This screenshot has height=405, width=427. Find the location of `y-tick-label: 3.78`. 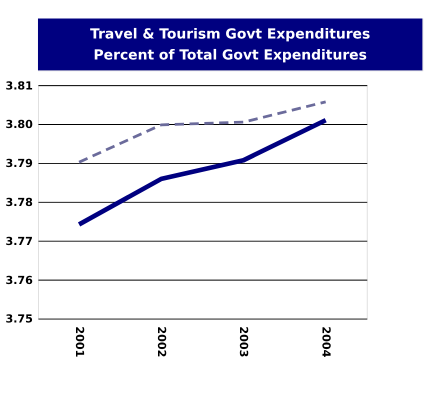

y-tick-label: 3.78 is located at coordinates (19, 203).